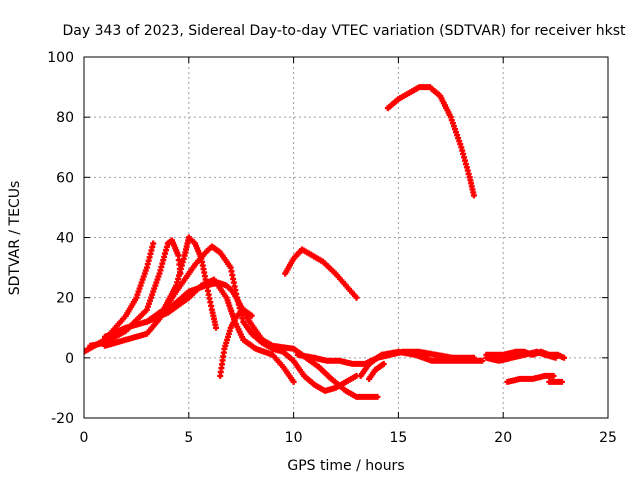  I want to click on x-tick-label: 15, so click(398, 438).